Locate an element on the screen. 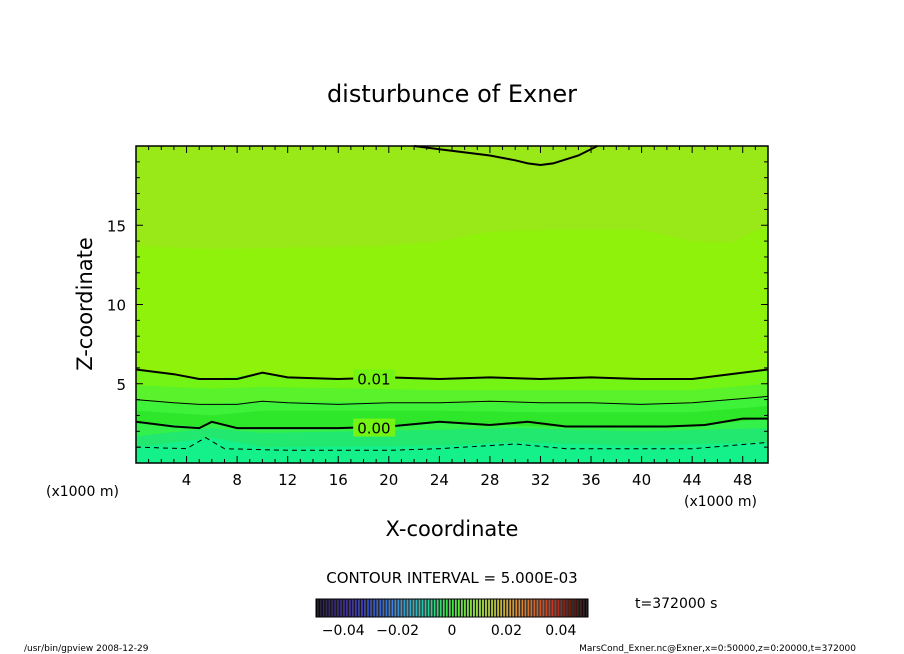  x-tick-label: 40 is located at coordinates (641, 480).